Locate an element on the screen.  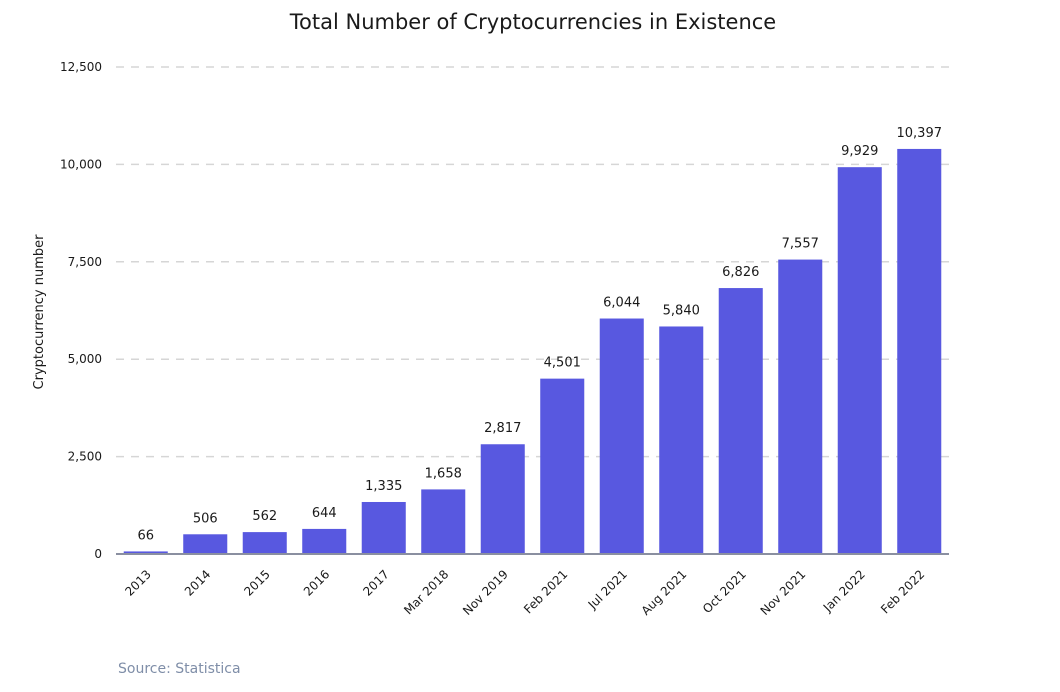
data-label: 1,335 is located at coordinates (383, 486).